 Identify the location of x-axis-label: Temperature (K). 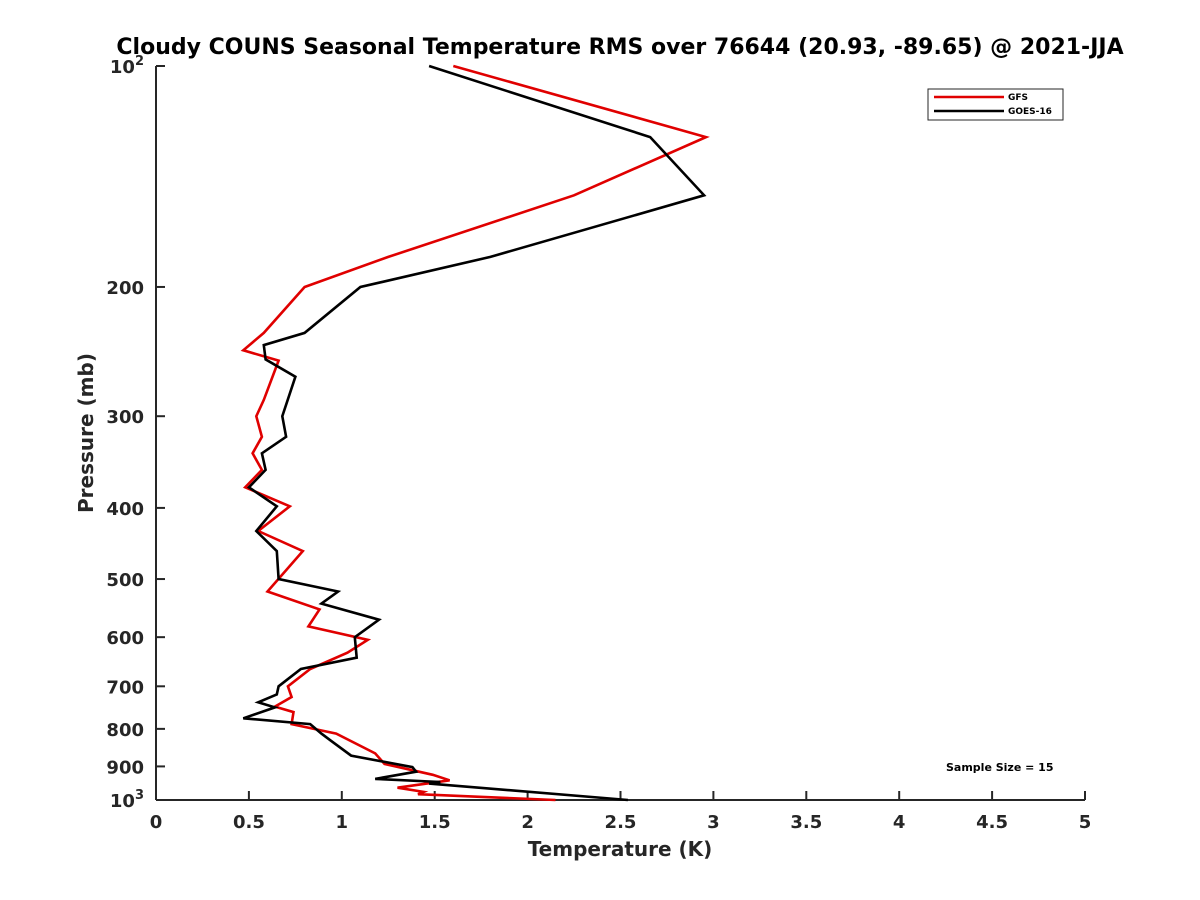
(620, 849).